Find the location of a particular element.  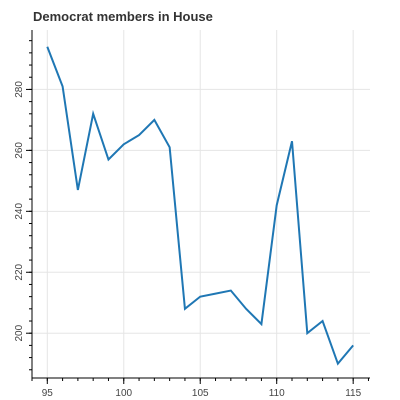

x-tick-label: 105 is located at coordinates (200, 393).